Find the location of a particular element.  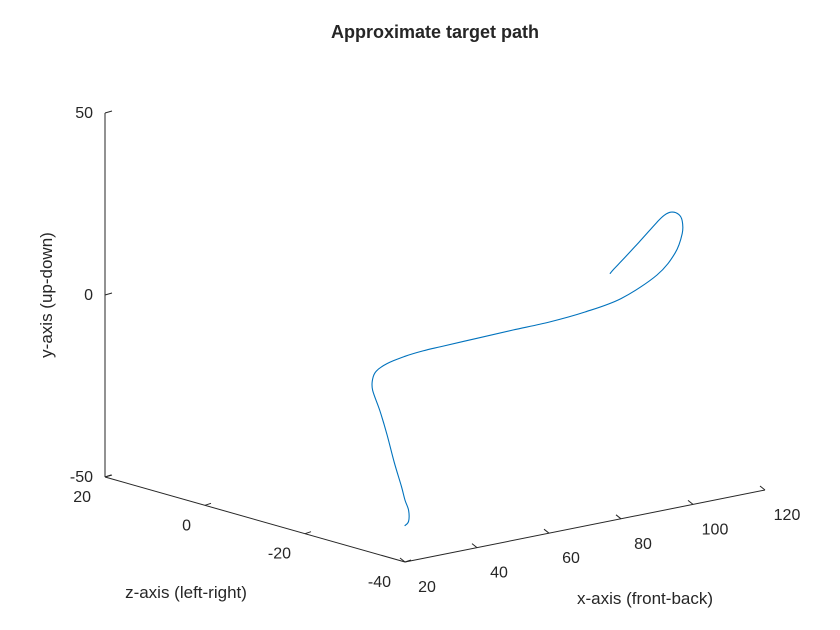

x-axis-line is located at coordinates (585, 526).